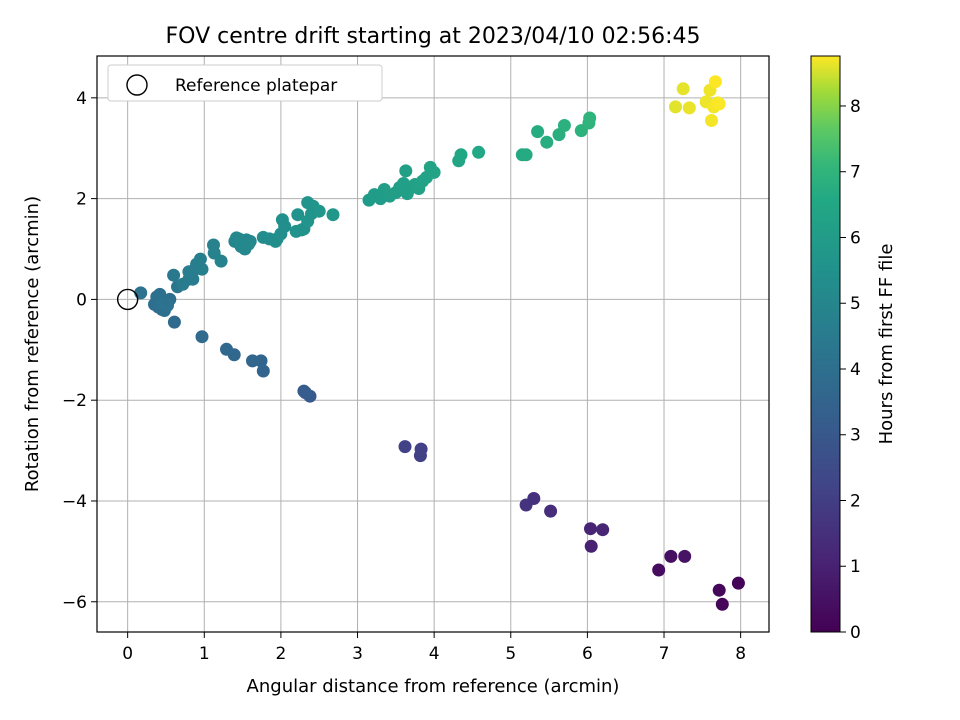 Image resolution: width=960 pixels, height=720 pixels. What do you see at coordinates (74, 502) in the screenshot?
I see `y-tick-label: −4` at bounding box center [74, 502].